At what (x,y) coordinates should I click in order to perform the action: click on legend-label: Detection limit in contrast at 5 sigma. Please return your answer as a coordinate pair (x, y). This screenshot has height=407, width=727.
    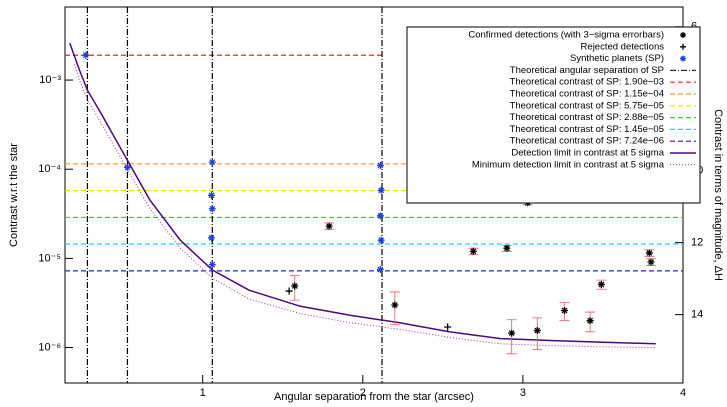
    Looking at the image, I should click on (587, 153).